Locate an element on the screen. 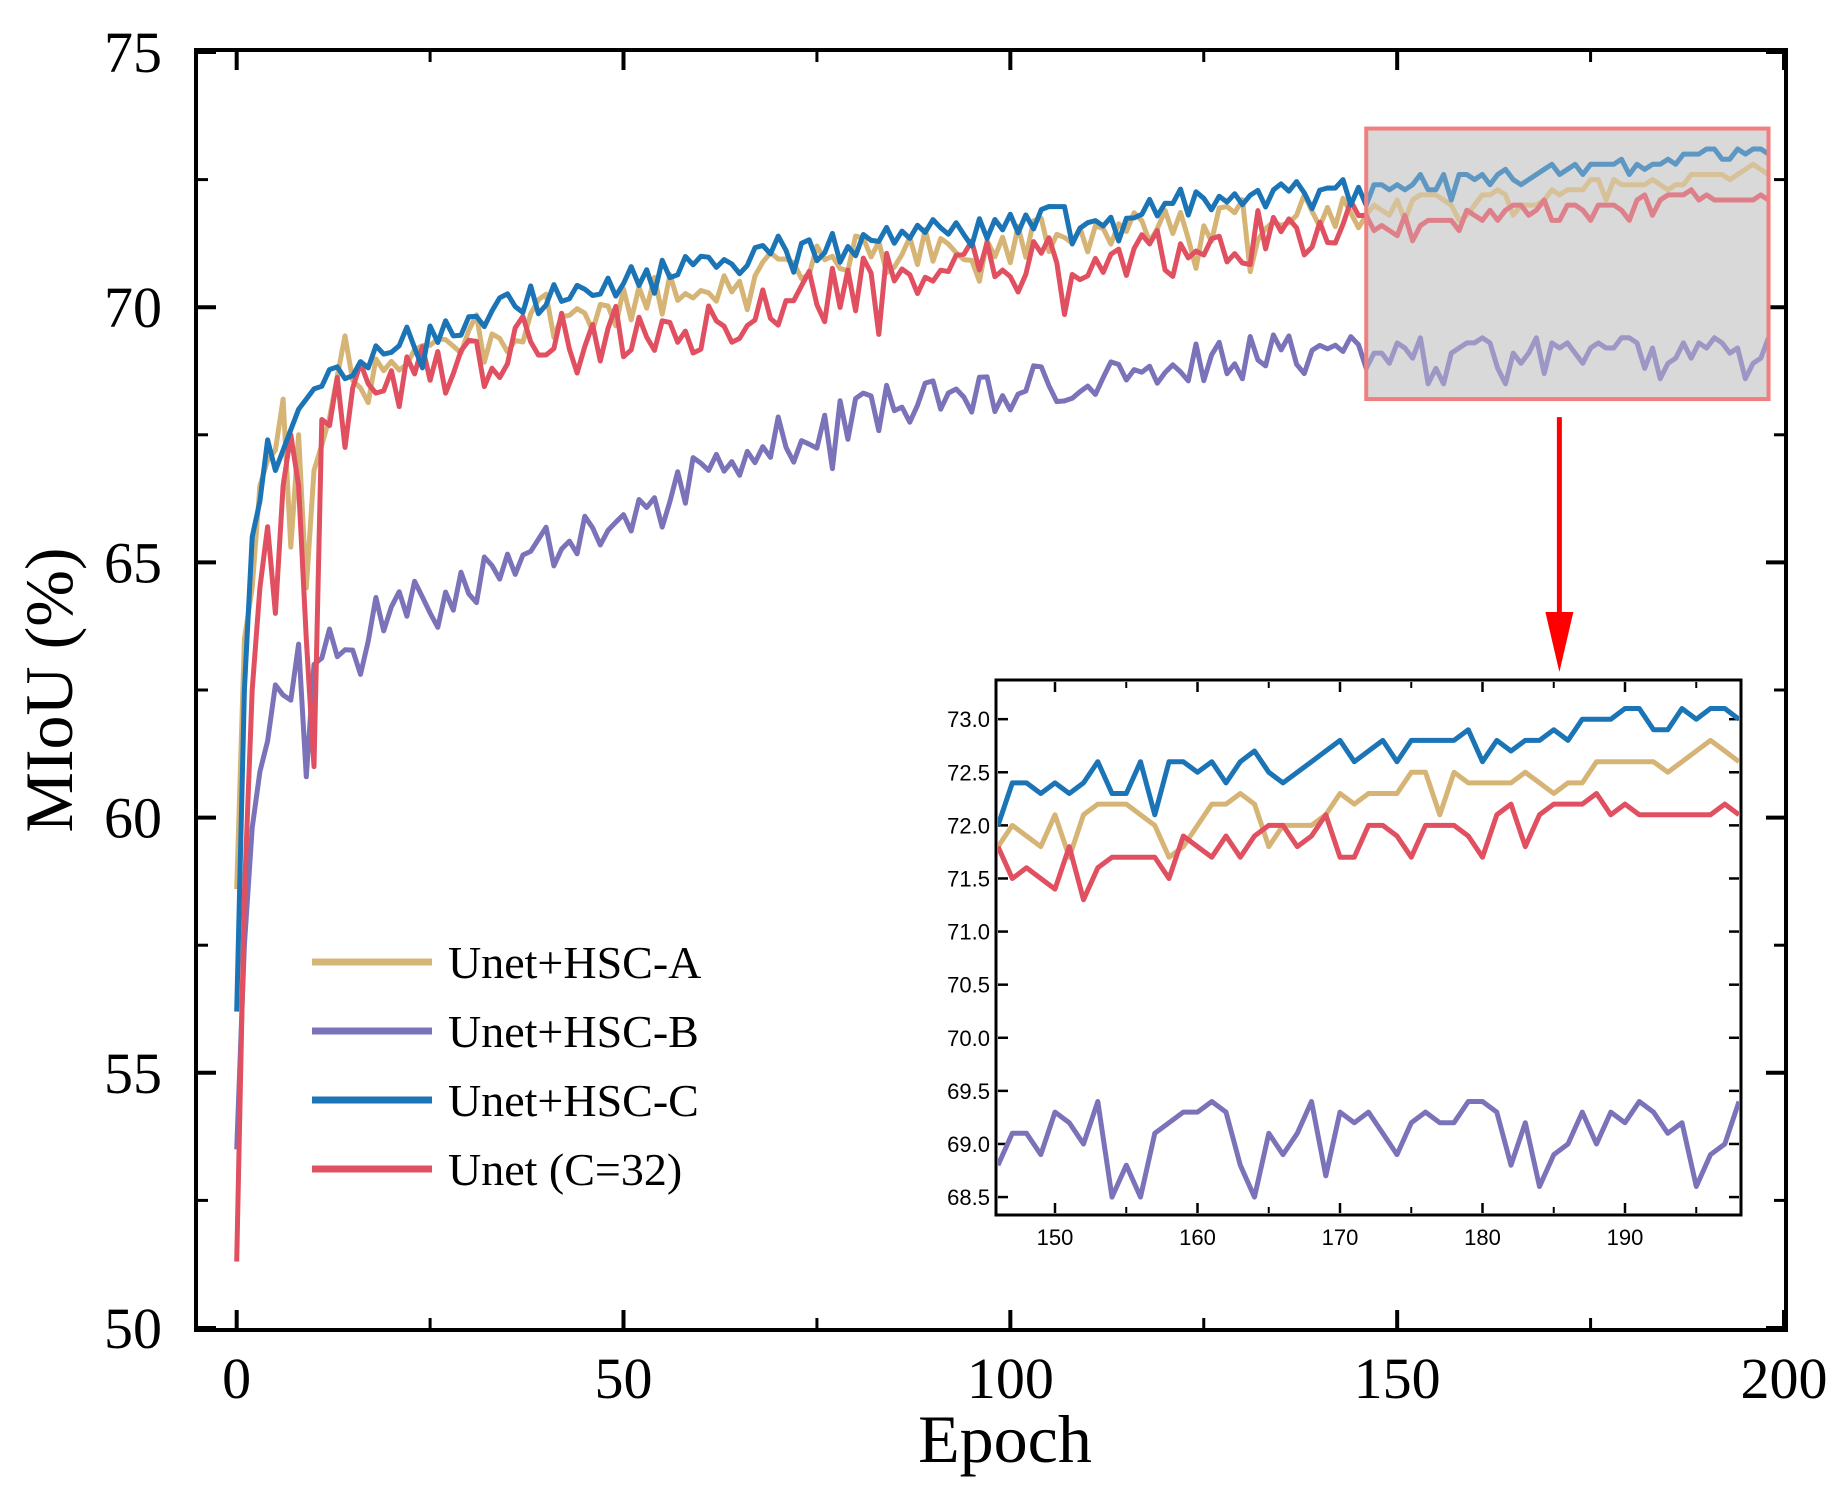 Image resolution: width=1840 pixels, height=1500 pixels. inset-y-tick-label: 70.5 is located at coordinates (968, 985).